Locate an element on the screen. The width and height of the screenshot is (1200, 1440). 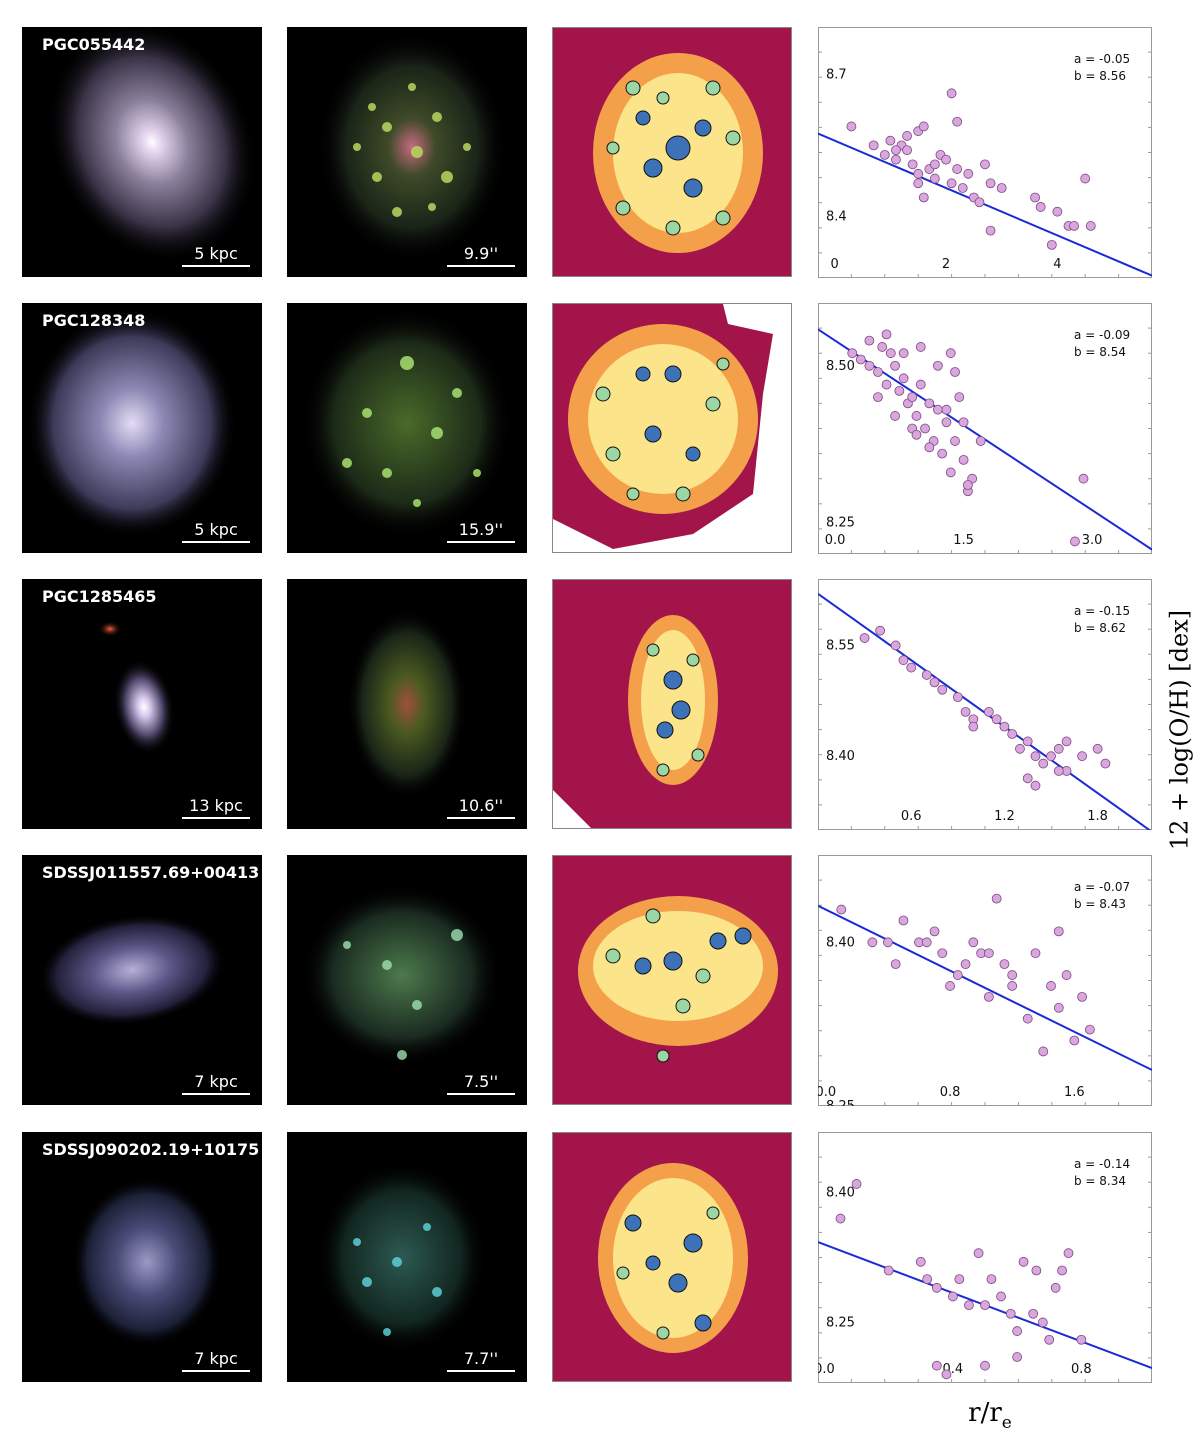
emission-image-panel: 9.9'' is located at coordinates (407, 152).